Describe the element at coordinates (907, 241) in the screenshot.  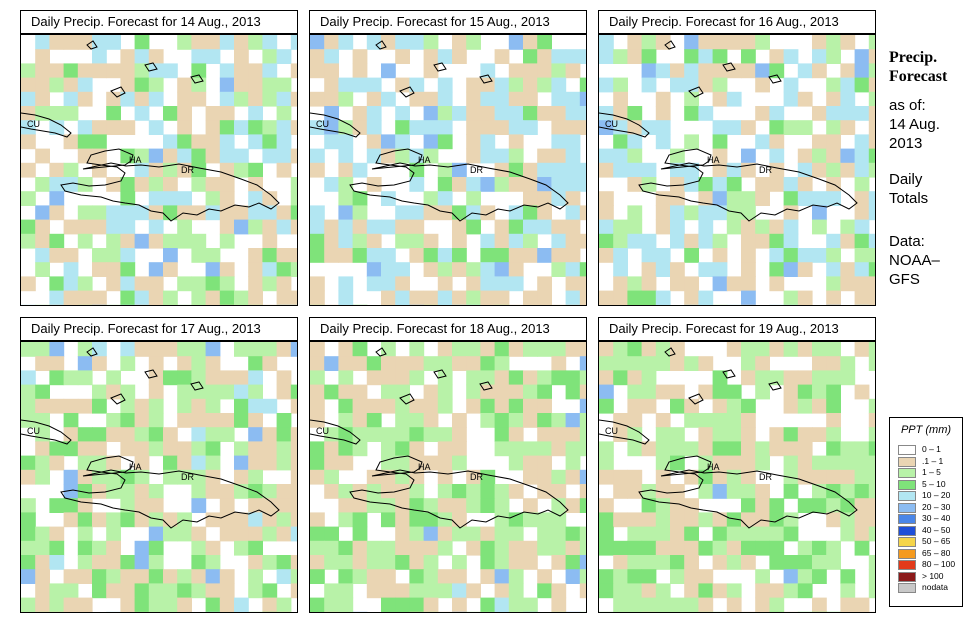
I see `data-label: Data:` at that location.